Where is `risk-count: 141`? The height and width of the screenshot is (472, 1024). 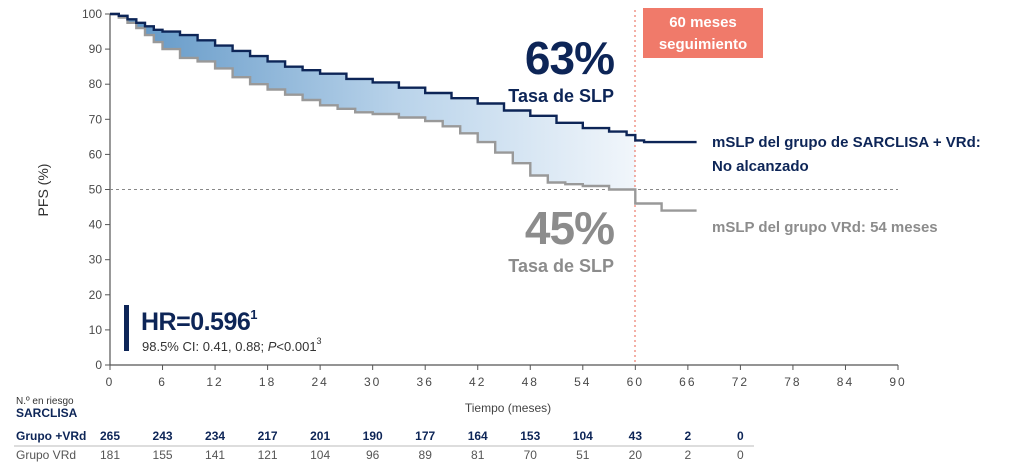 risk-count: 141 is located at coordinates (215, 455).